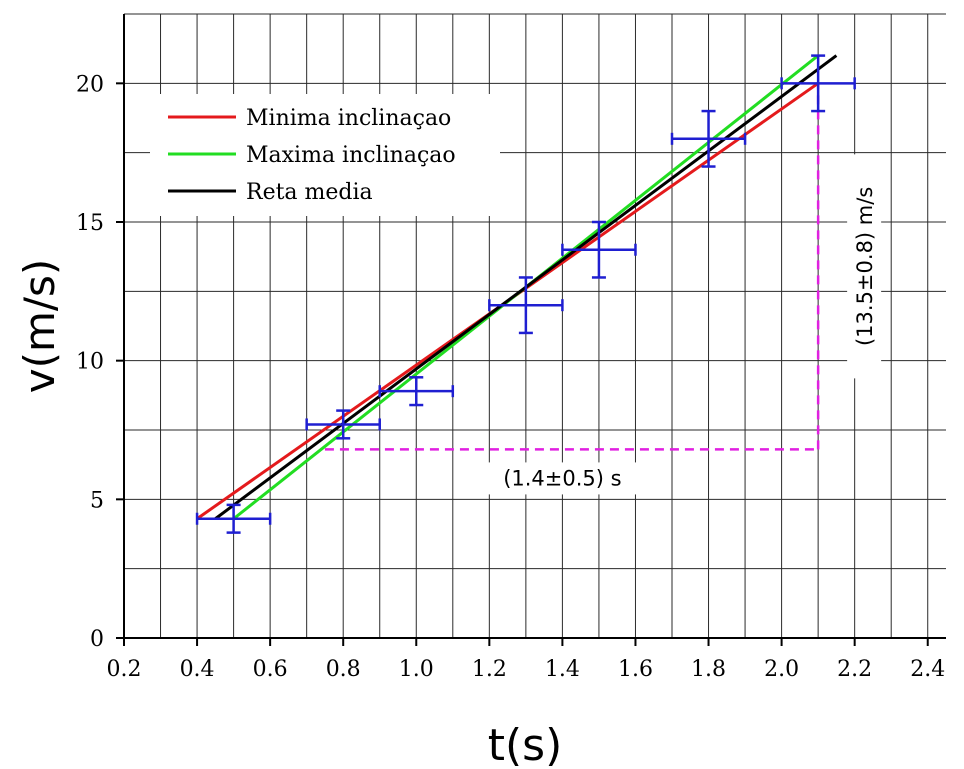 The height and width of the screenshot is (769, 964). What do you see at coordinates (309, 192) in the screenshot?
I see `legend-label: Reta media` at bounding box center [309, 192].